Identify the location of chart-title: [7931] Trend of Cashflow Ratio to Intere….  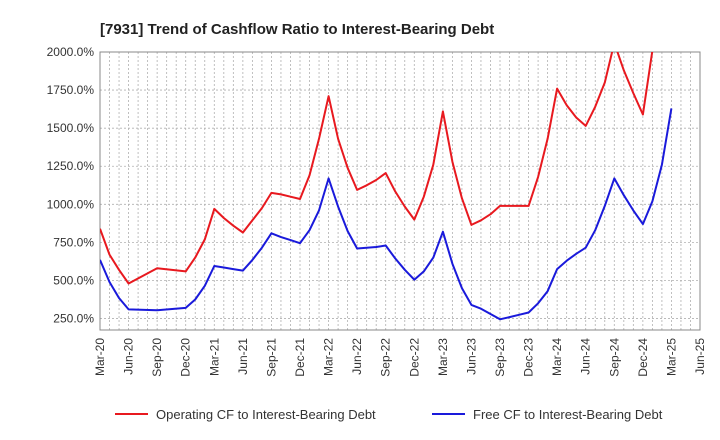
(297, 29).